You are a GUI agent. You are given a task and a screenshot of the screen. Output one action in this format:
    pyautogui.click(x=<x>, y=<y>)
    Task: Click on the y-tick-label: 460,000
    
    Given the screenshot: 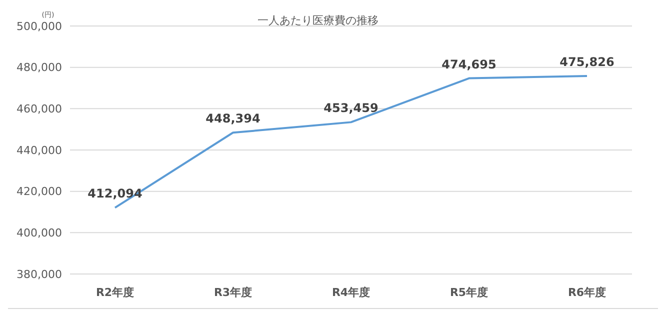 What is the action you would take?
    pyautogui.click(x=39, y=109)
    